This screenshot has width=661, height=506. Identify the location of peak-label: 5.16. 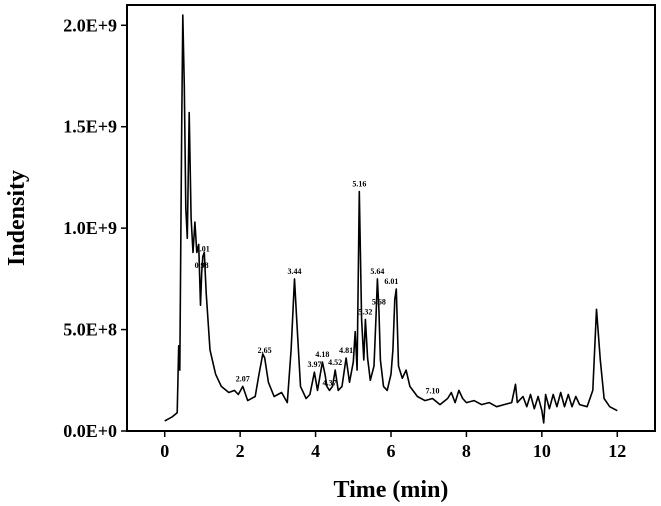
(359, 184).